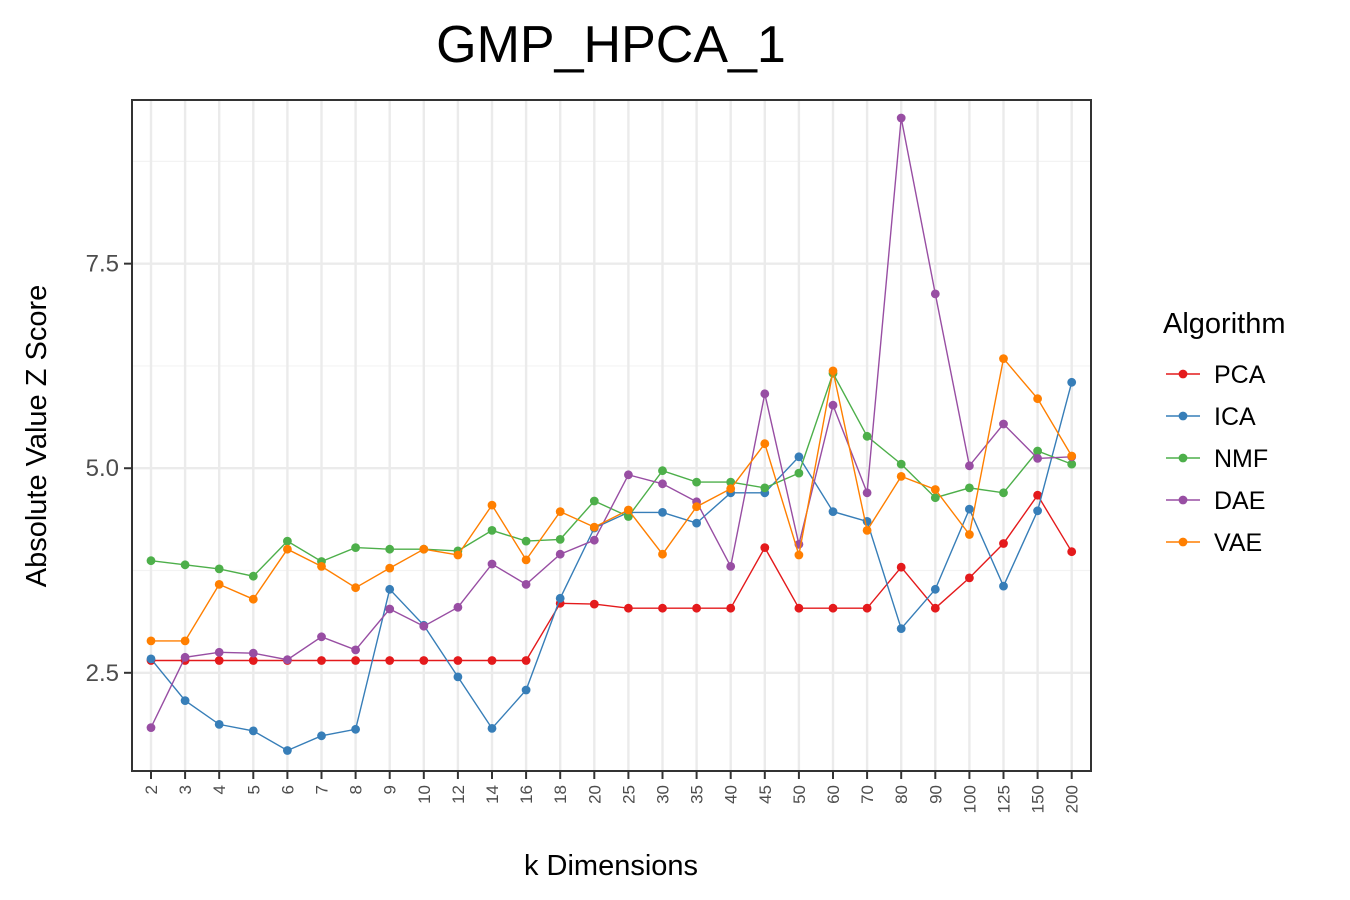 This screenshot has width=1350, height=900. I want to click on x-tick-label: 16, so click(526, 794).